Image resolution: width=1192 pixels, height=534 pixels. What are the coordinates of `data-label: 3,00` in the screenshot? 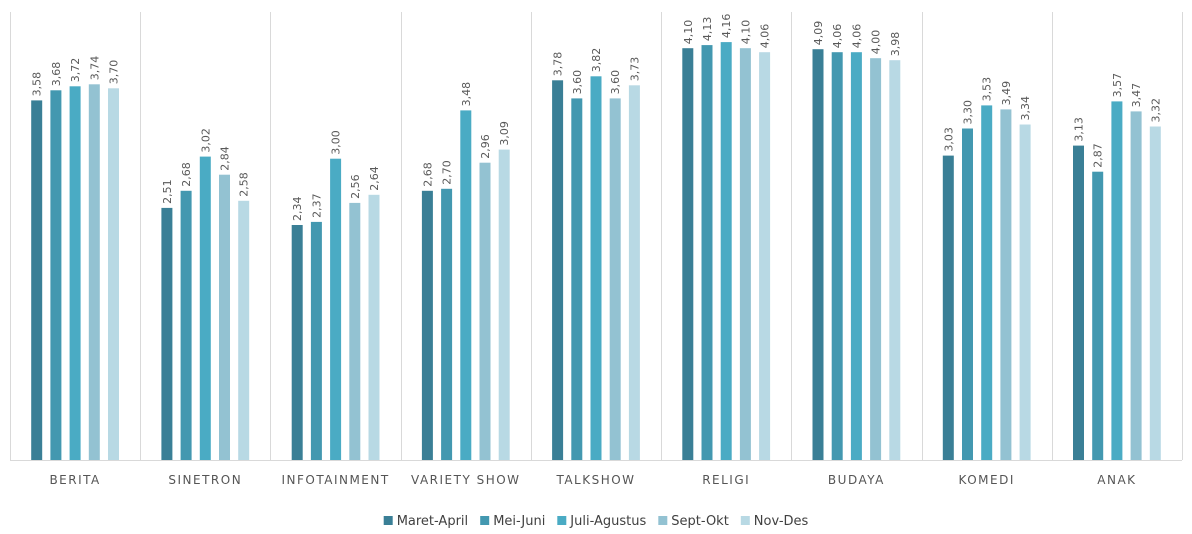 It's located at (336, 142).